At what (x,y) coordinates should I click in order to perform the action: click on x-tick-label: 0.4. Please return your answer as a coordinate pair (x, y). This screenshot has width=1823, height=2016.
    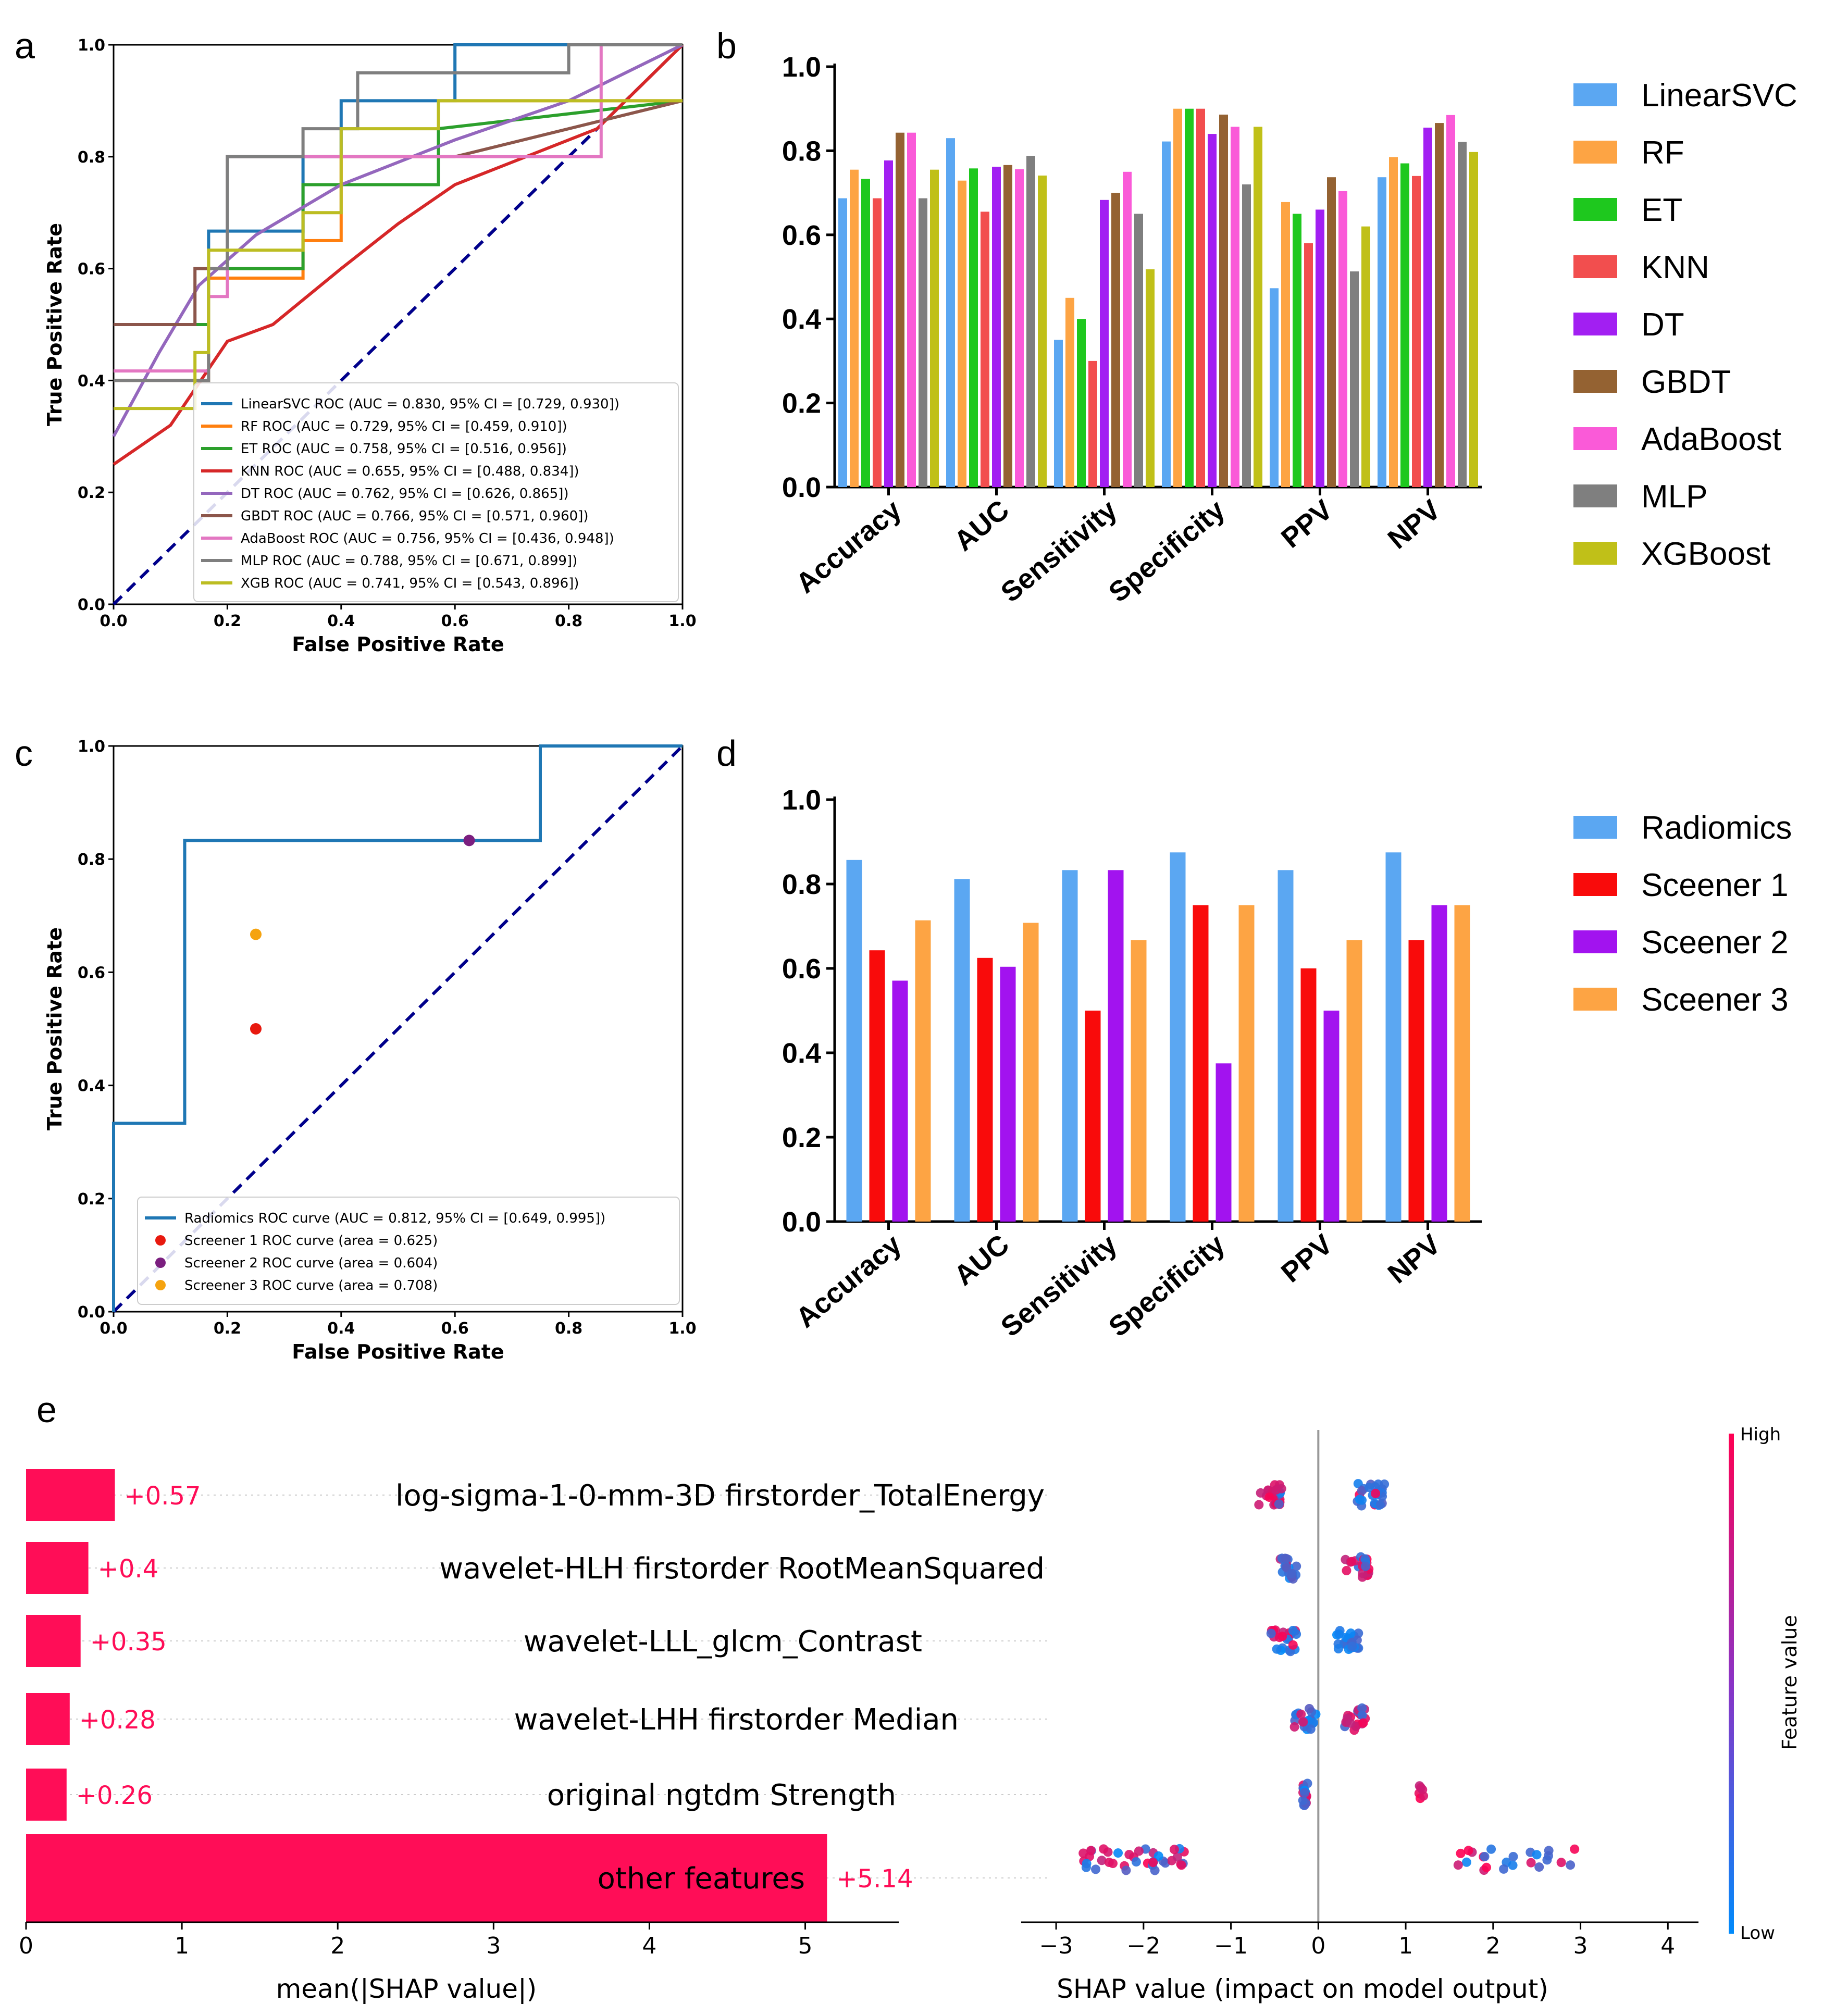
    Looking at the image, I should click on (341, 621).